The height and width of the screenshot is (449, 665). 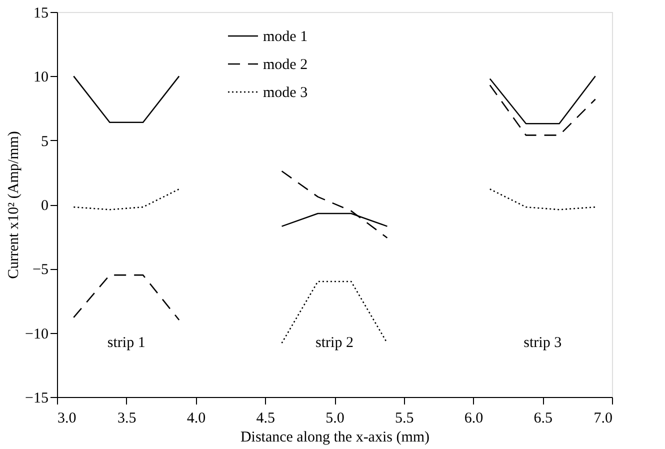 What do you see at coordinates (41, 14) in the screenshot?
I see `y-tick-label: 15` at bounding box center [41, 14].